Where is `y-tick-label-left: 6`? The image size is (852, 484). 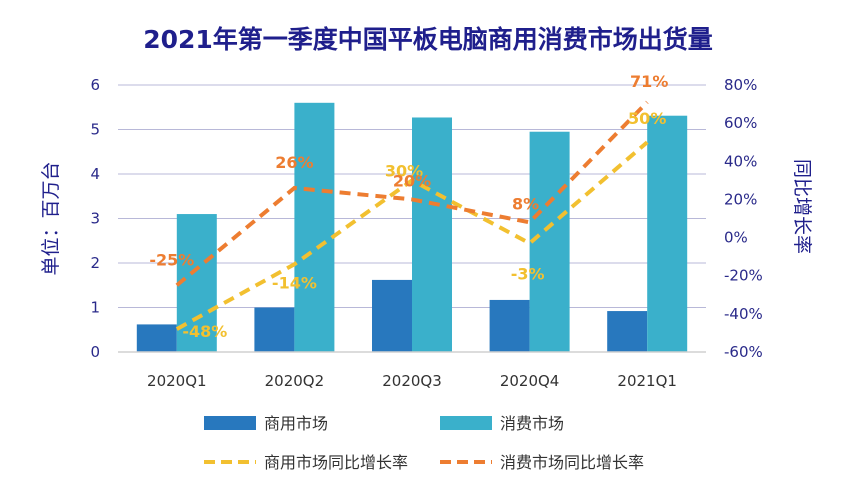 y-tick-label-left: 6 is located at coordinates (95, 85).